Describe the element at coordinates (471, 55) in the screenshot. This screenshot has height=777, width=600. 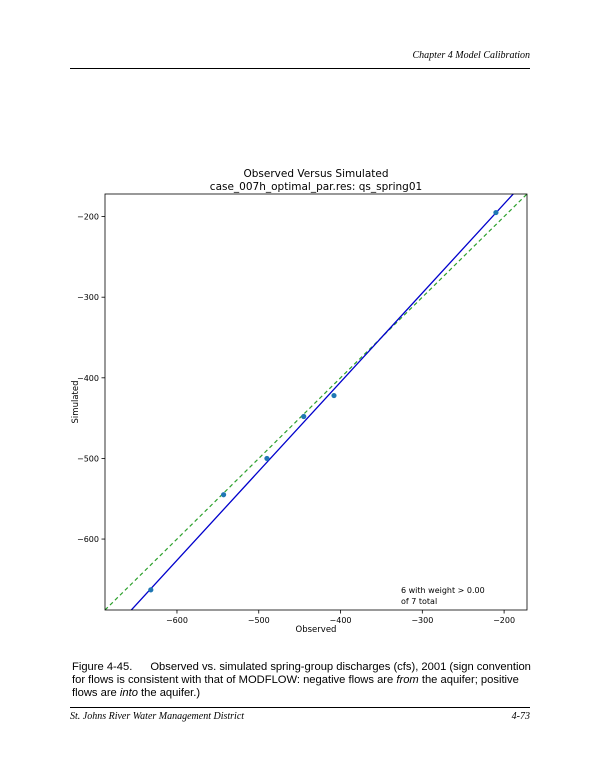
I see `chapter-title: Chapter 4 Model Calibration` at that location.